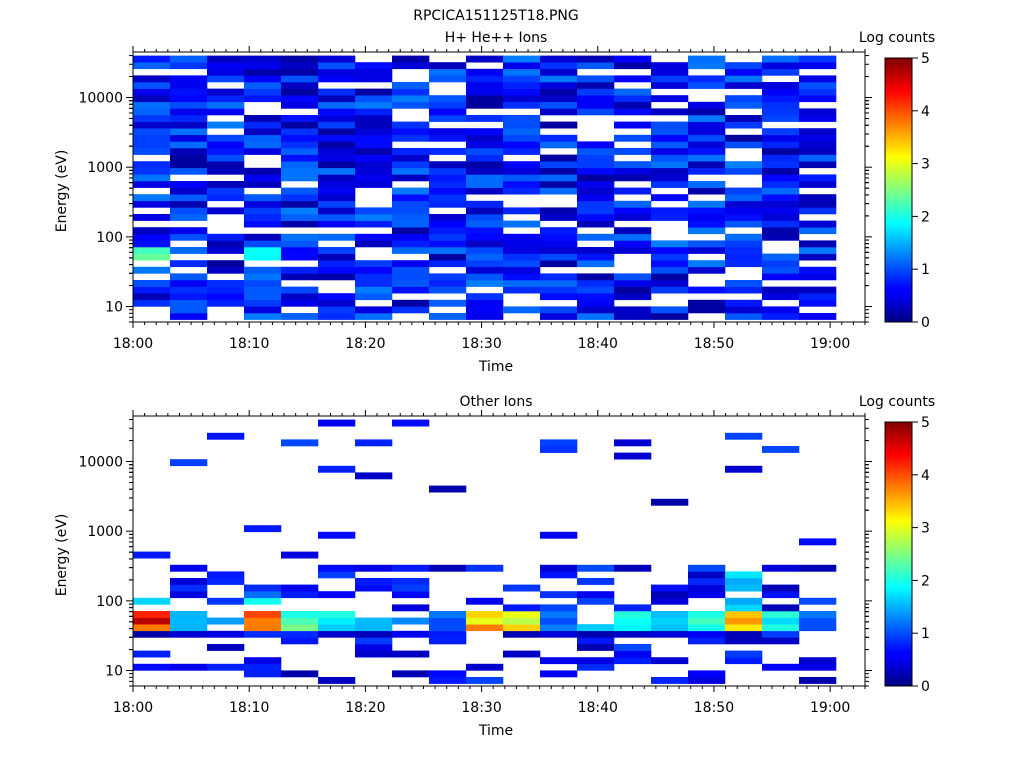  What do you see at coordinates (598, 708) in the screenshot?
I see `x-tick-label: 18:40` at bounding box center [598, 708].